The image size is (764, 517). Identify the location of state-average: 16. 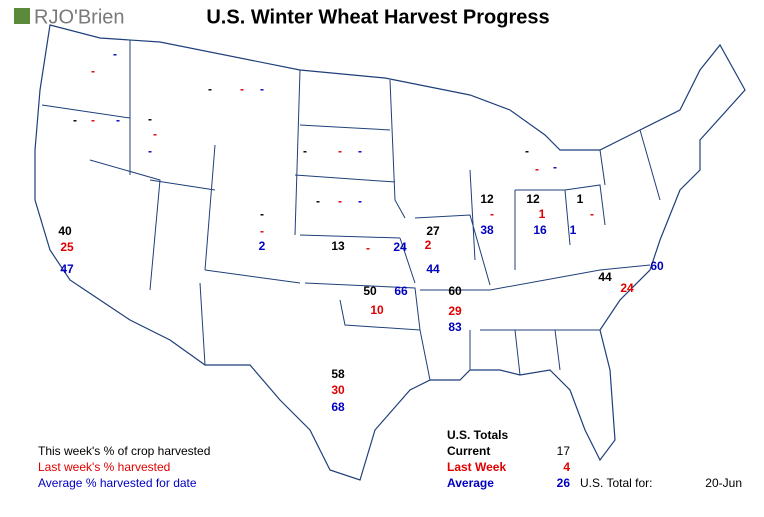
(540, 230).